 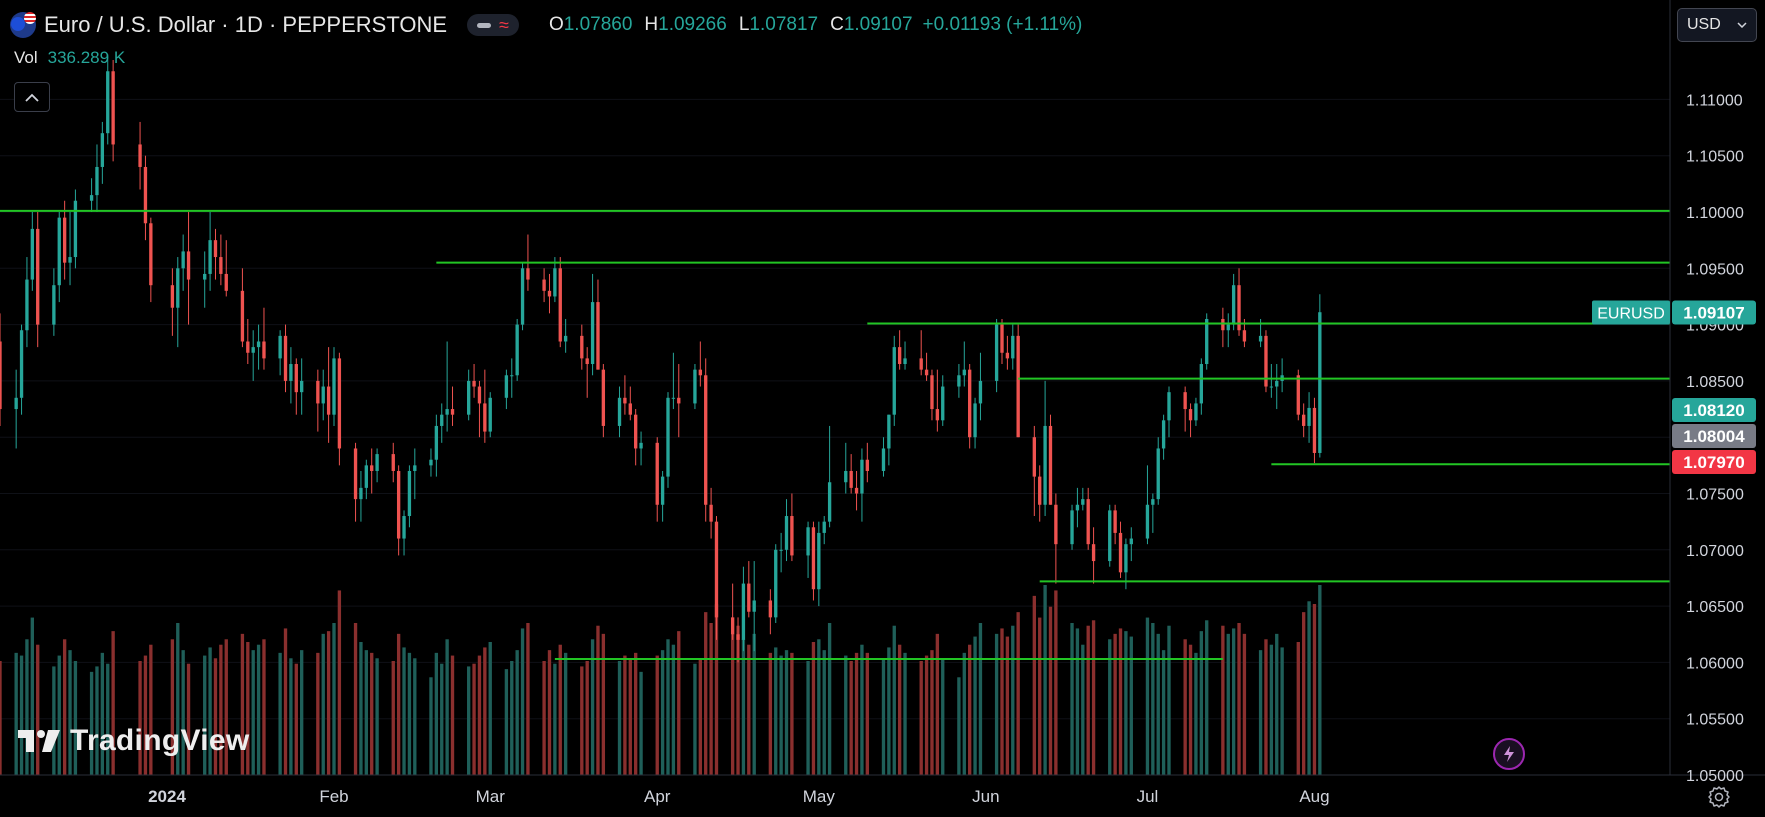 I want to click on status-pill: ≈, so click(x=493, y=25).